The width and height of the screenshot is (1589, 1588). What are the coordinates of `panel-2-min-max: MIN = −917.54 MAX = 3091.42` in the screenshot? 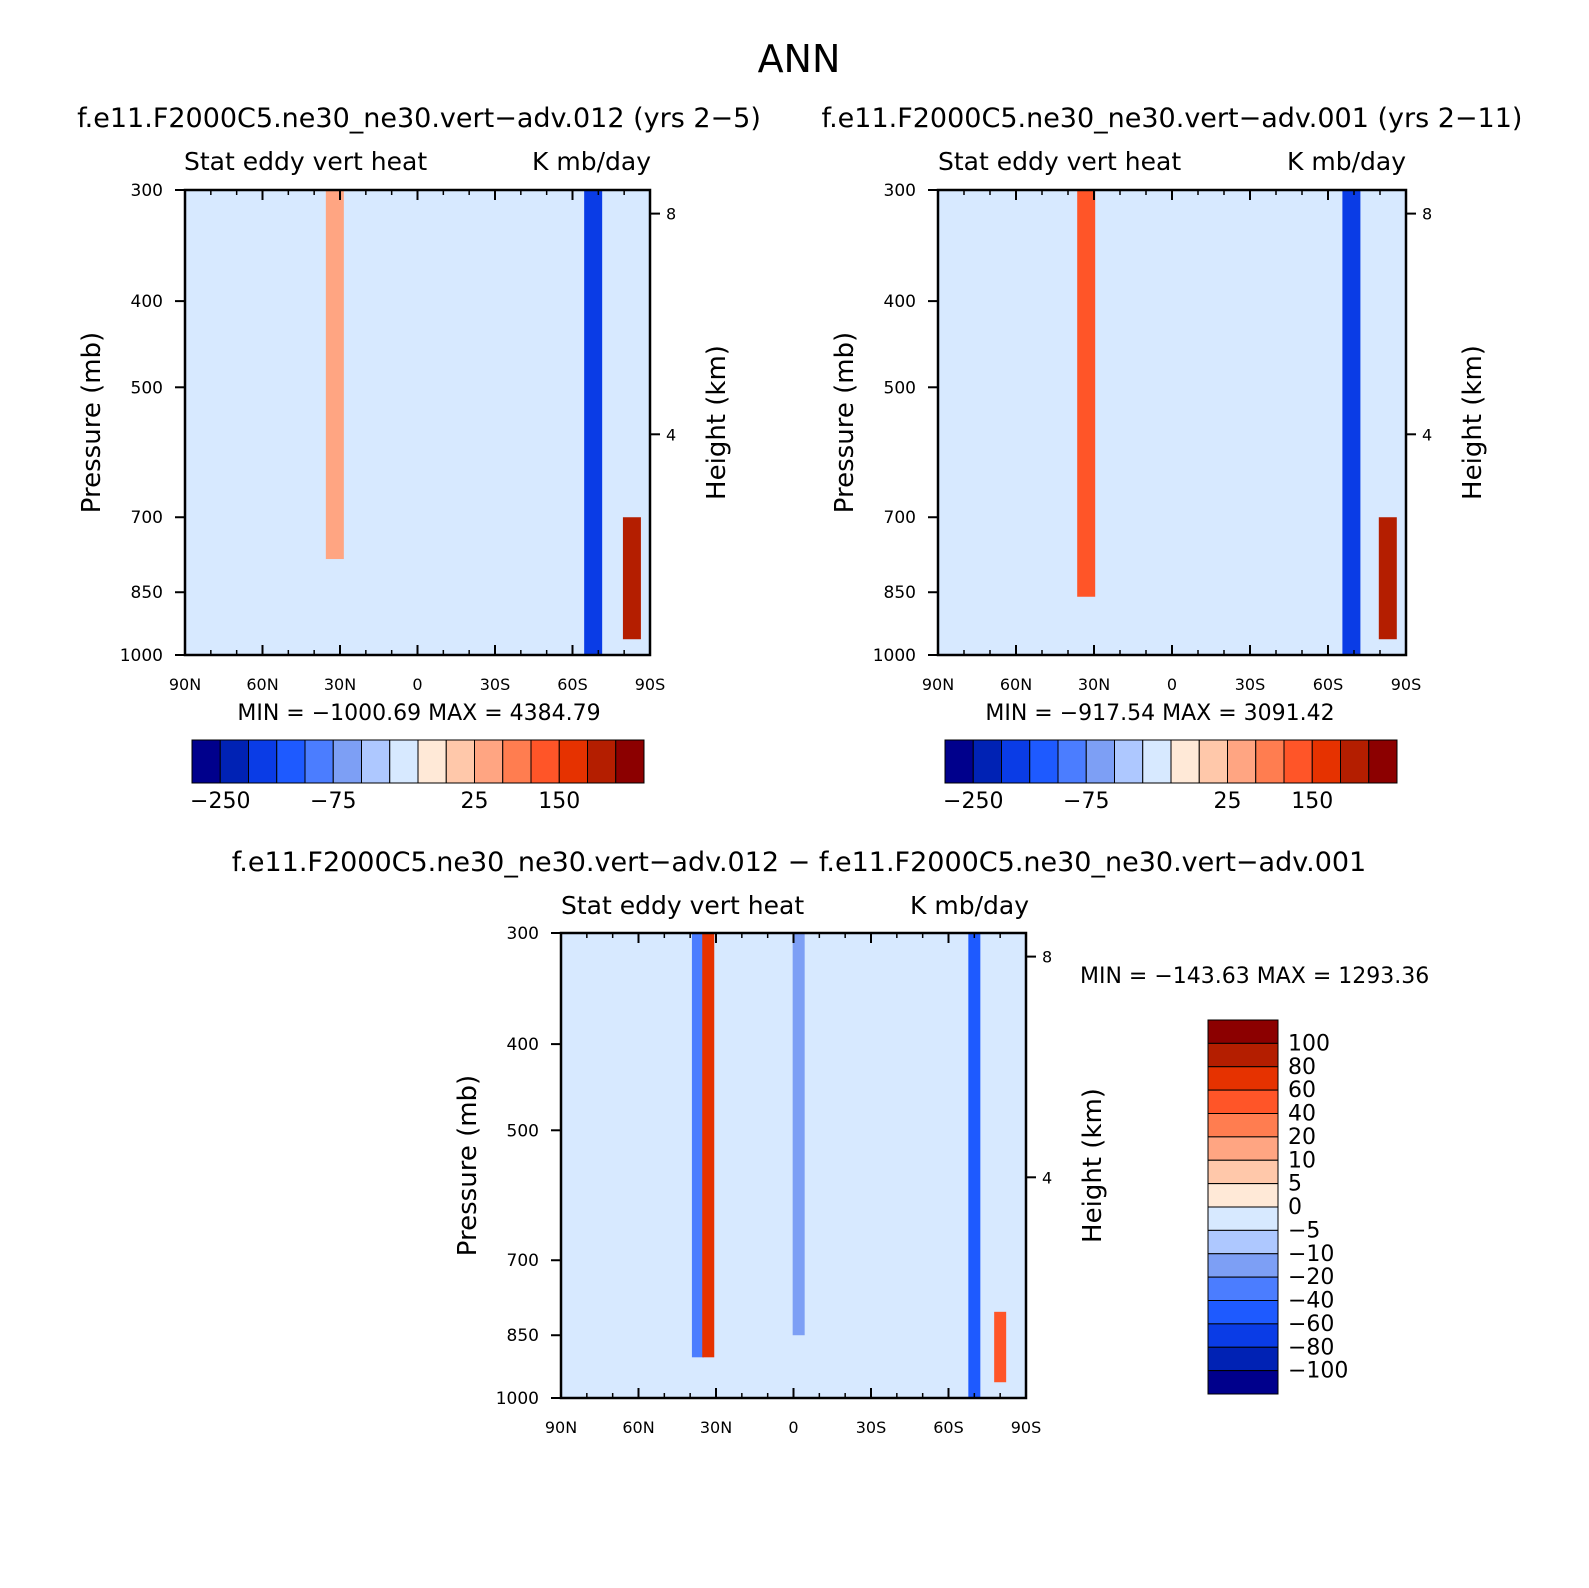 It's located at (1159, 713).